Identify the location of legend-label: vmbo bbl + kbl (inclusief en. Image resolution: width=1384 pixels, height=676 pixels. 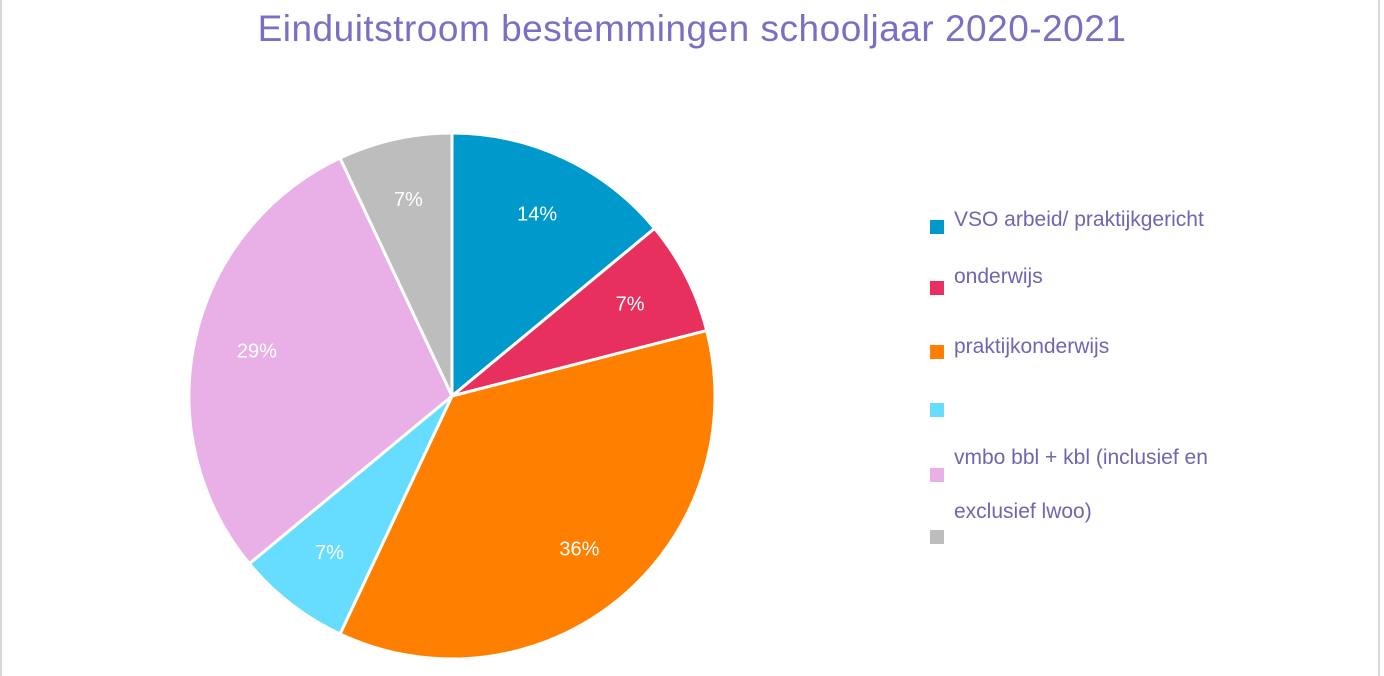
(1081, 457).